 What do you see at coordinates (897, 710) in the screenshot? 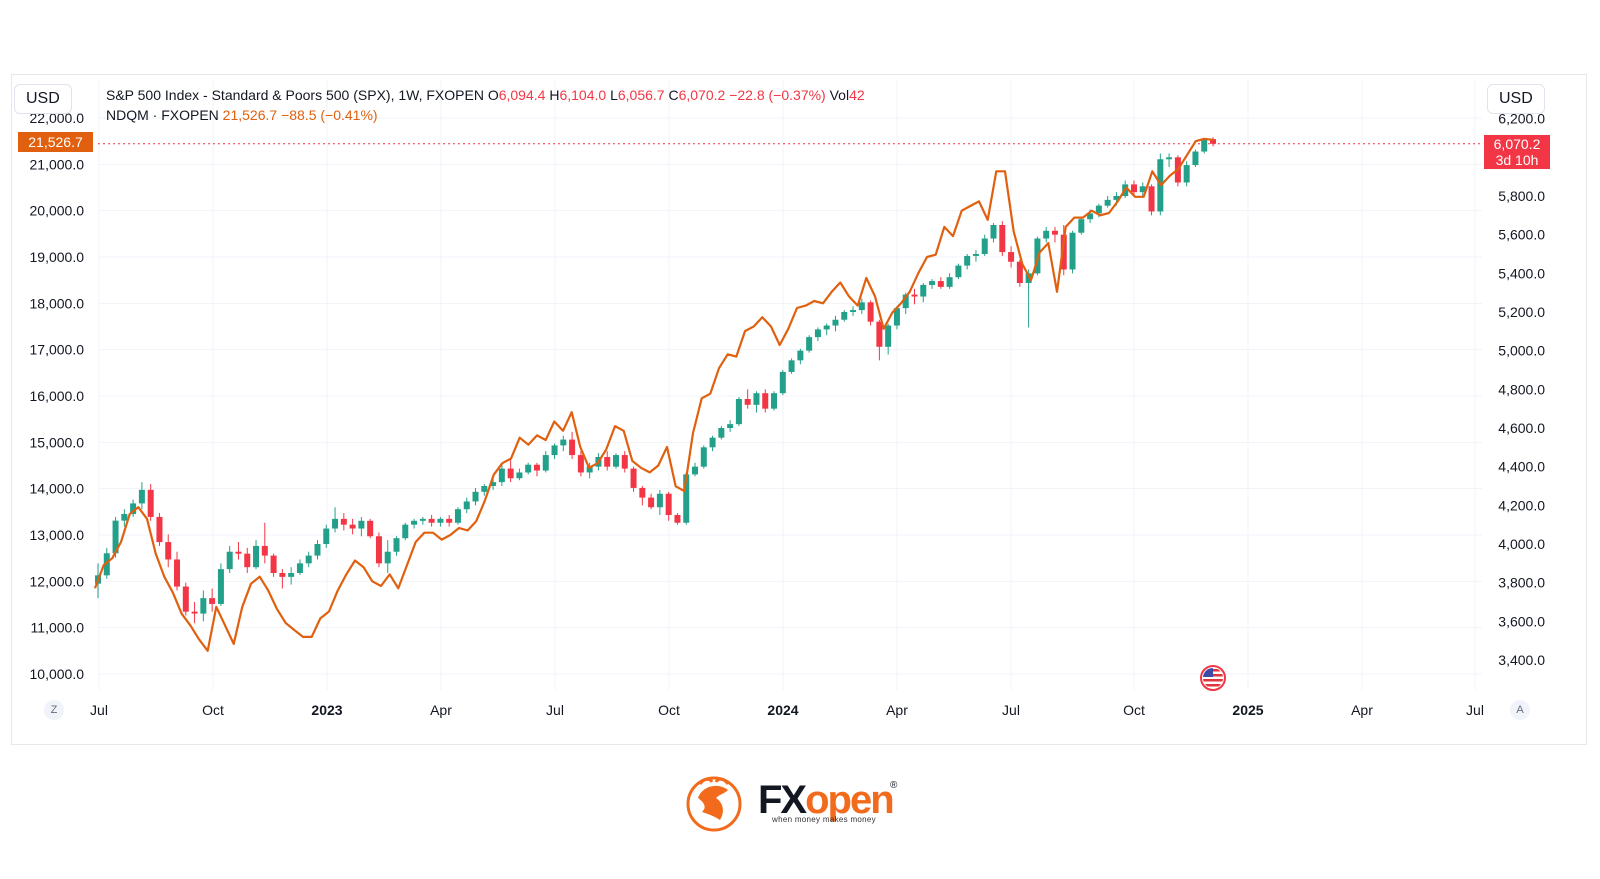
I see `time-axis-month-label: Apr` at bounding box center [897, 710].